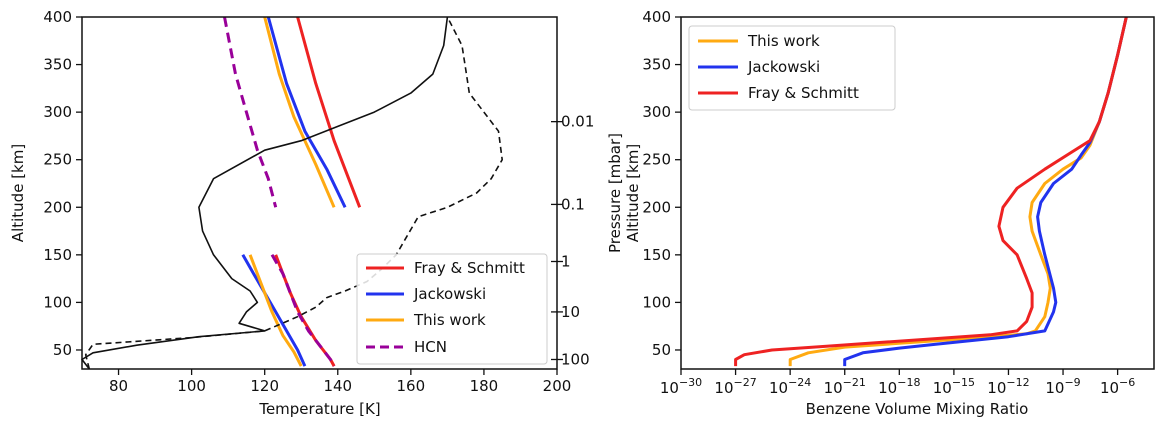 The width and height of the screenshot is (1165, 428). Describe the element at coordinates (954, 386) in the screenshot. I see `right-x-tick-label: 10⁻¹⁵` at that location.